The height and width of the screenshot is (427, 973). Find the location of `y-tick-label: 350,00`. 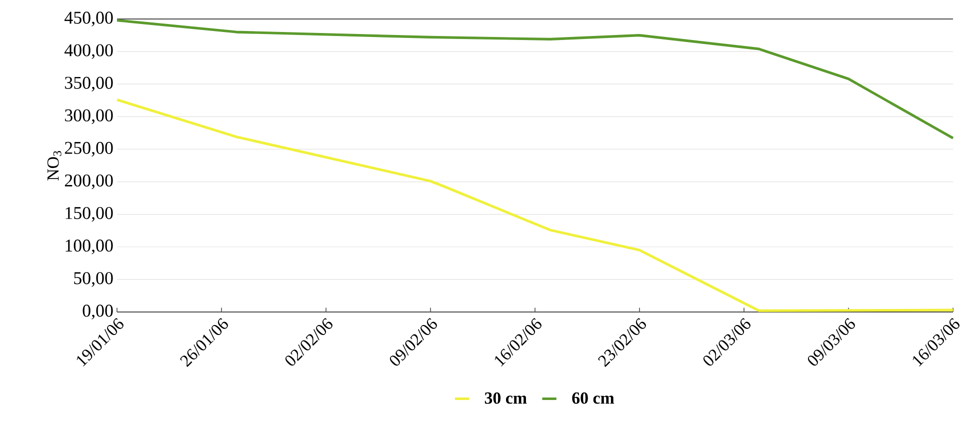

y-tick-label: 350,00 is located at coordinates (89, 84).